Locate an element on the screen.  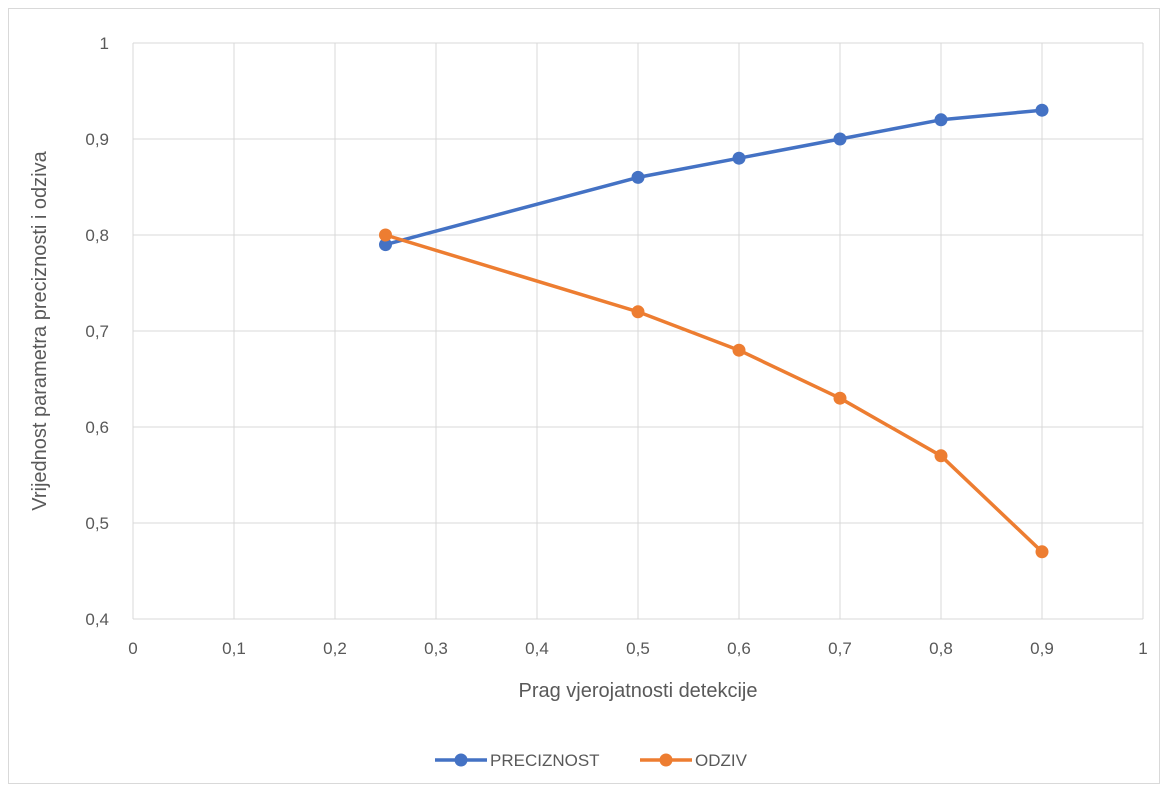
y-tick-label: 0,9 is located at coordinates (97, 139).